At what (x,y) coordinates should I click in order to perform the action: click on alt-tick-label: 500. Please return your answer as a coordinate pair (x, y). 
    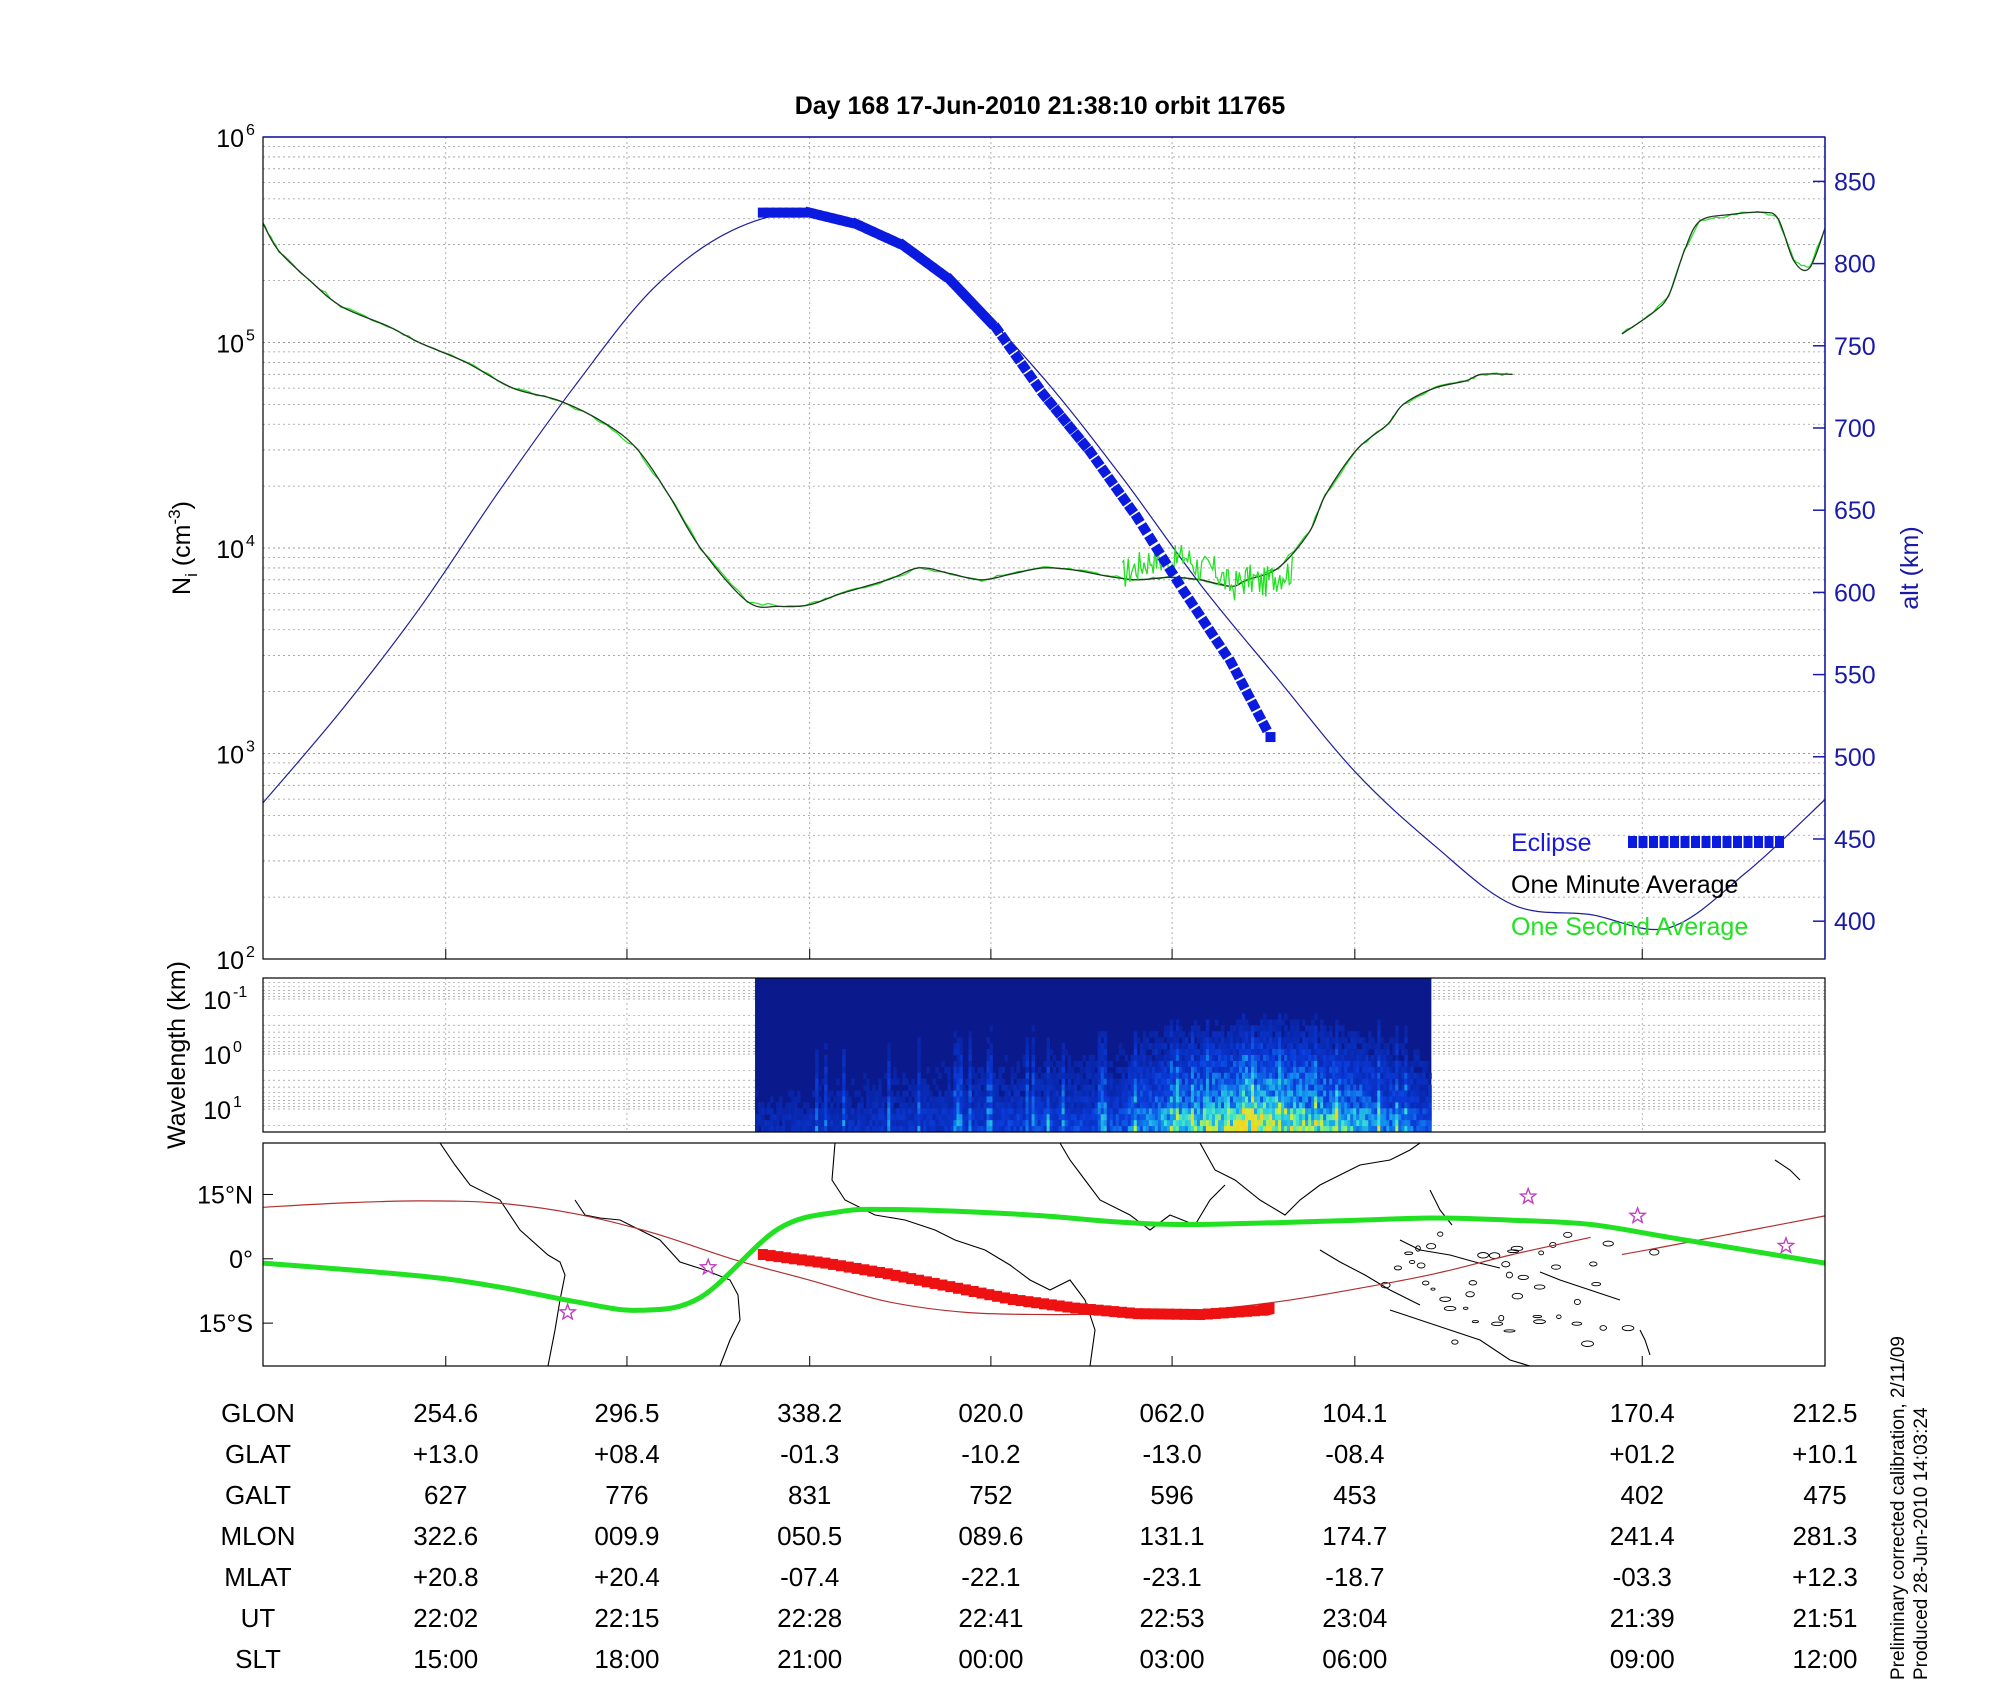
    Looking at the image, I should click on (1855, 758).